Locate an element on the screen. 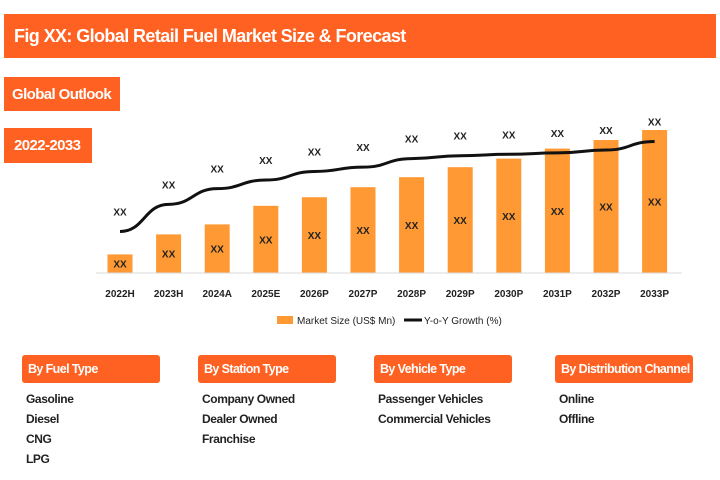 The image size is (720, 480). segment-by-distribution-channel: By Distribution Channel Online Offline is located at coordinates (624, 392).